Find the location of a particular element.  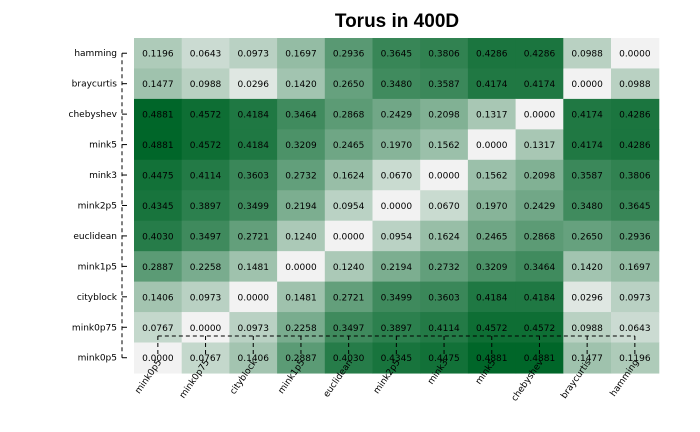

row-label: cityblock is located at coordinates (97, 298).